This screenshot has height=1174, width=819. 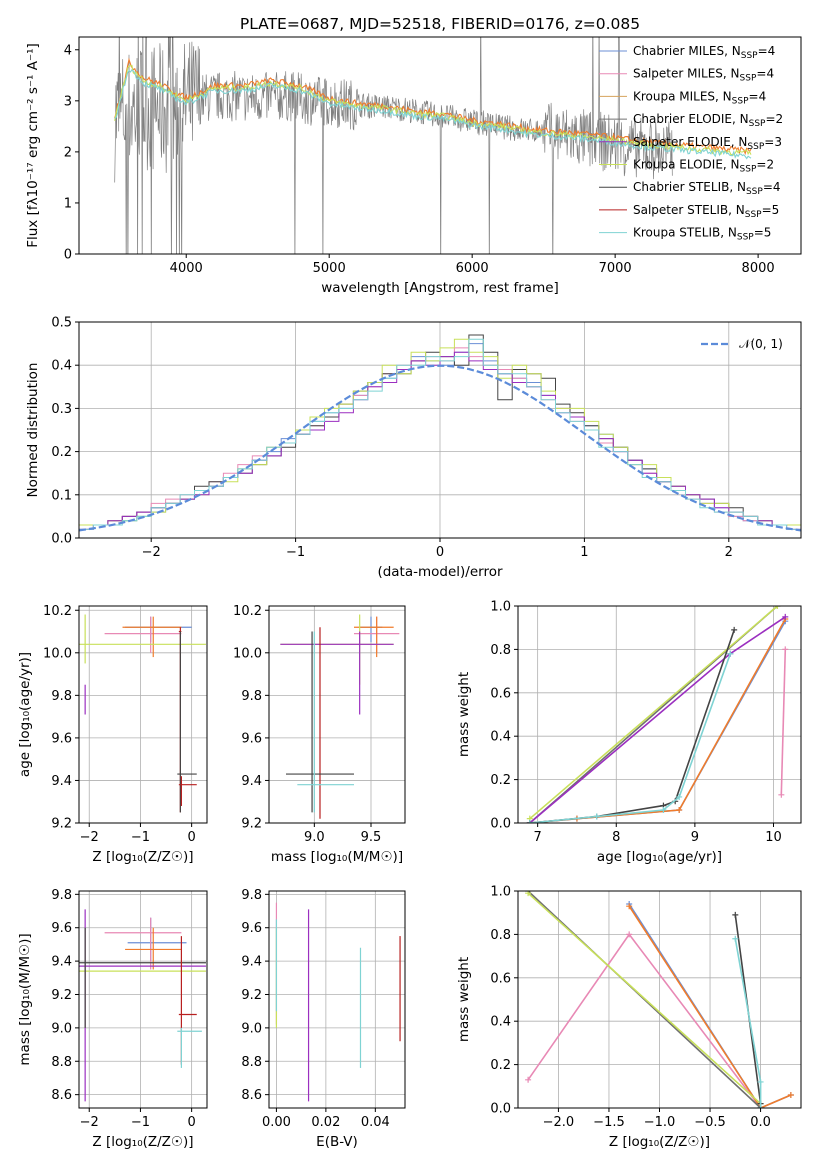 I want to click on panel-mass-vs-EBV: 0.00 0.02 0.04 8.6 8.8 9.0 9.2 9.4 9.6 9.8 E(B-V), so click(x=323, y=1019).